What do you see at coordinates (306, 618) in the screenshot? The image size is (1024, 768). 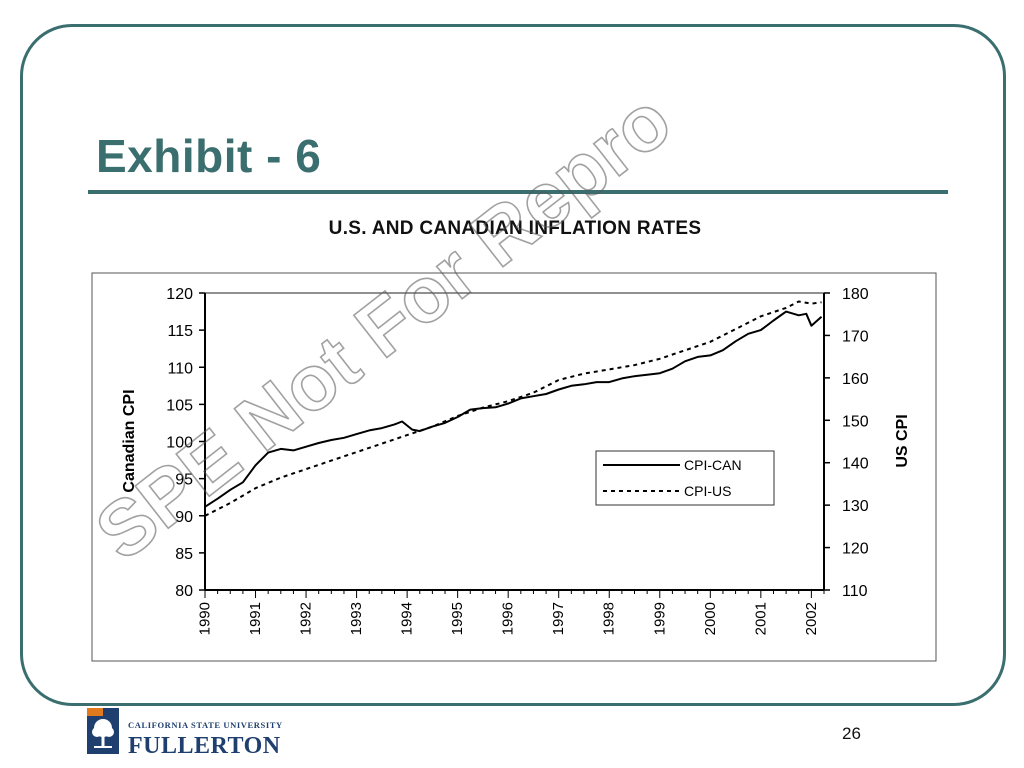 I see `x-tick-label: 1992` at bounding box center [306, 618].